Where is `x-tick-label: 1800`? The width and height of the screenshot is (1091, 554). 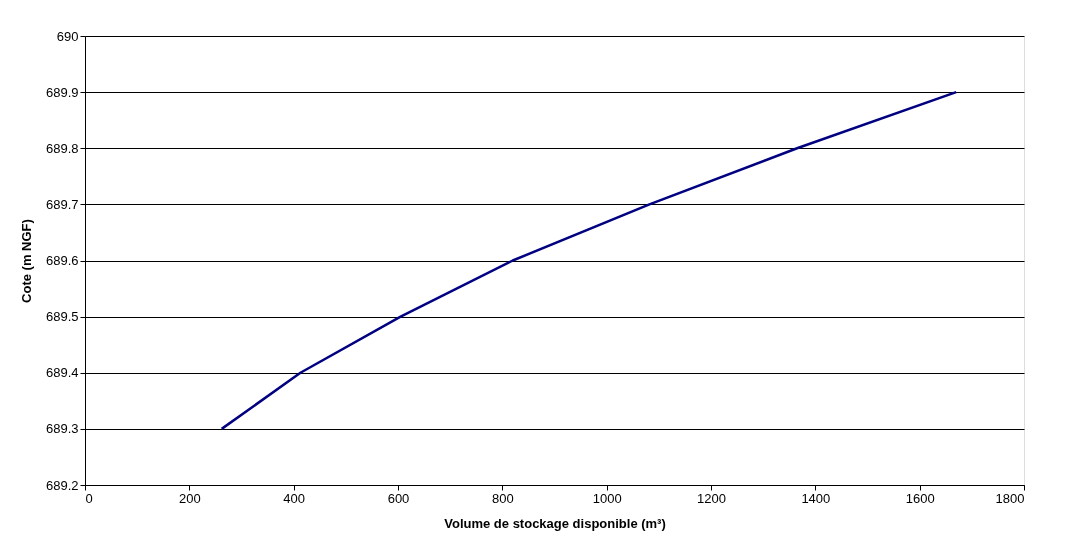 x-tick-label: 1800 is located at coordinates (1010, 498).